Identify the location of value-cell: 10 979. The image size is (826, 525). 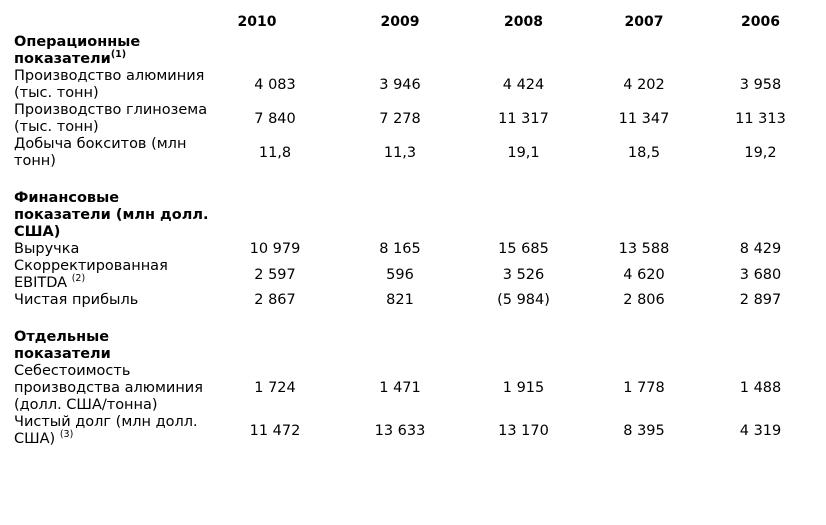
(275, 249).